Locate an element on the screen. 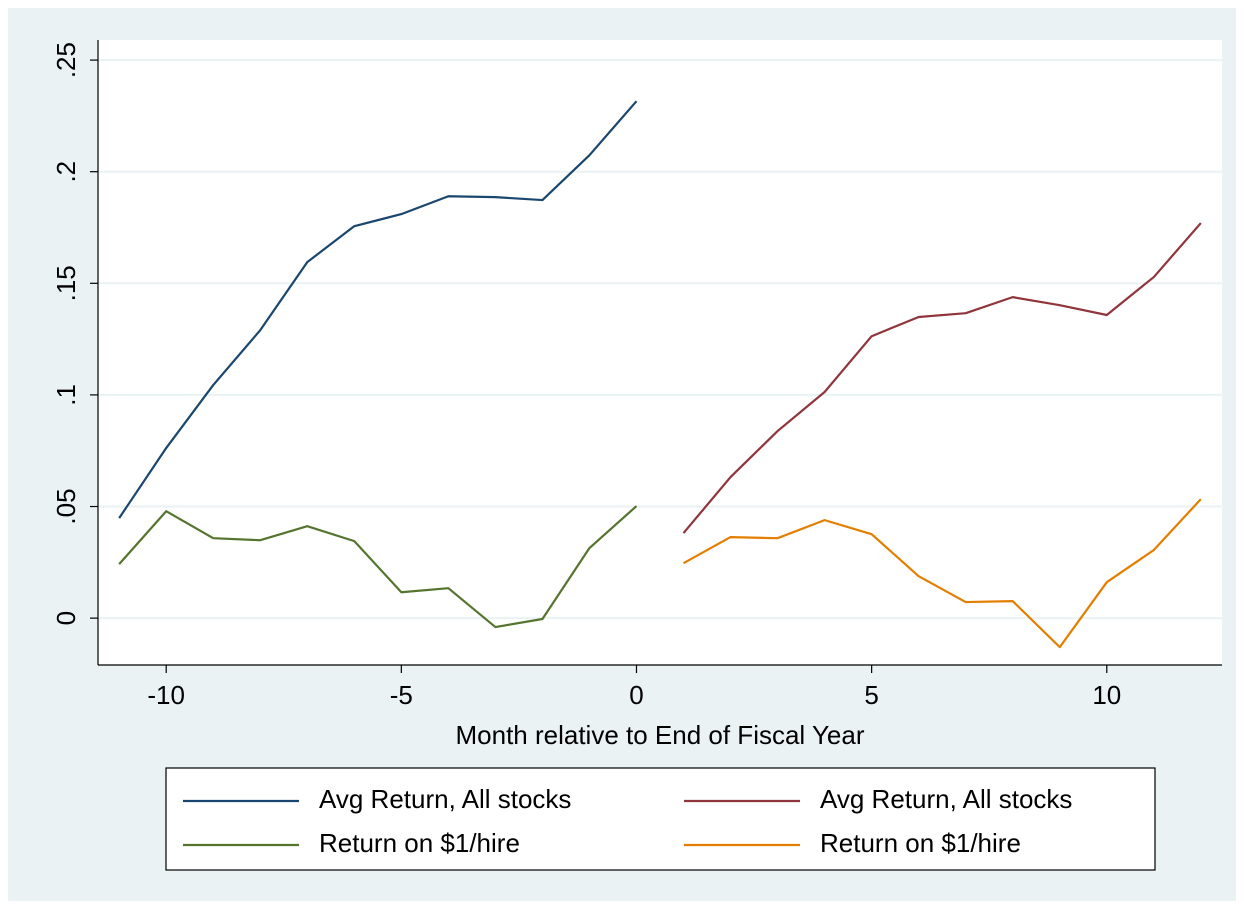 The image size is (1244, 909). x-axis-title: Month relative to End of Fiscal Year is located at coordinates (659, 735).